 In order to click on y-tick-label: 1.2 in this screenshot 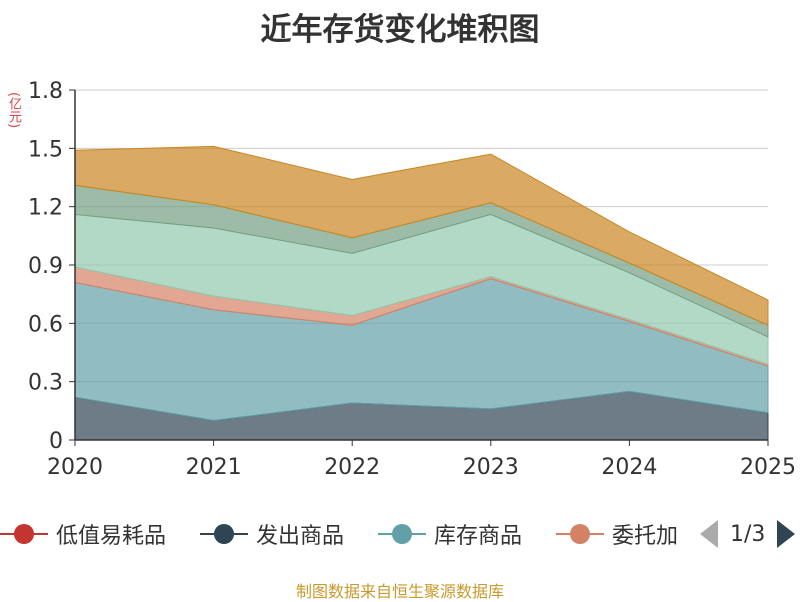, I will do `click(45, 208)`.